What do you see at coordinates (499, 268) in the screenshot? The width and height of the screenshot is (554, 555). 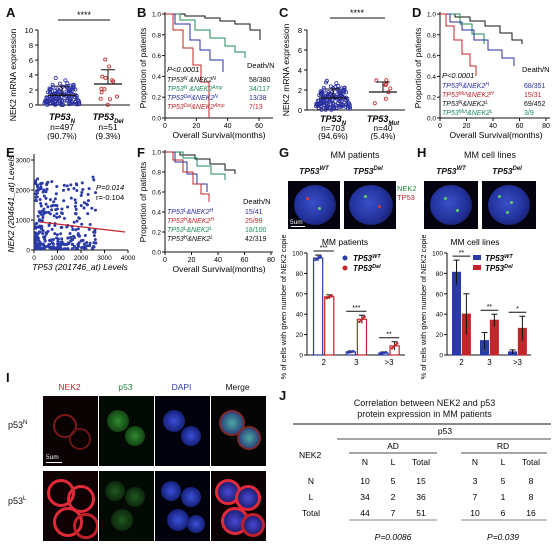 I see `legend-label: TP53Del` at bounding box center [499, 268].